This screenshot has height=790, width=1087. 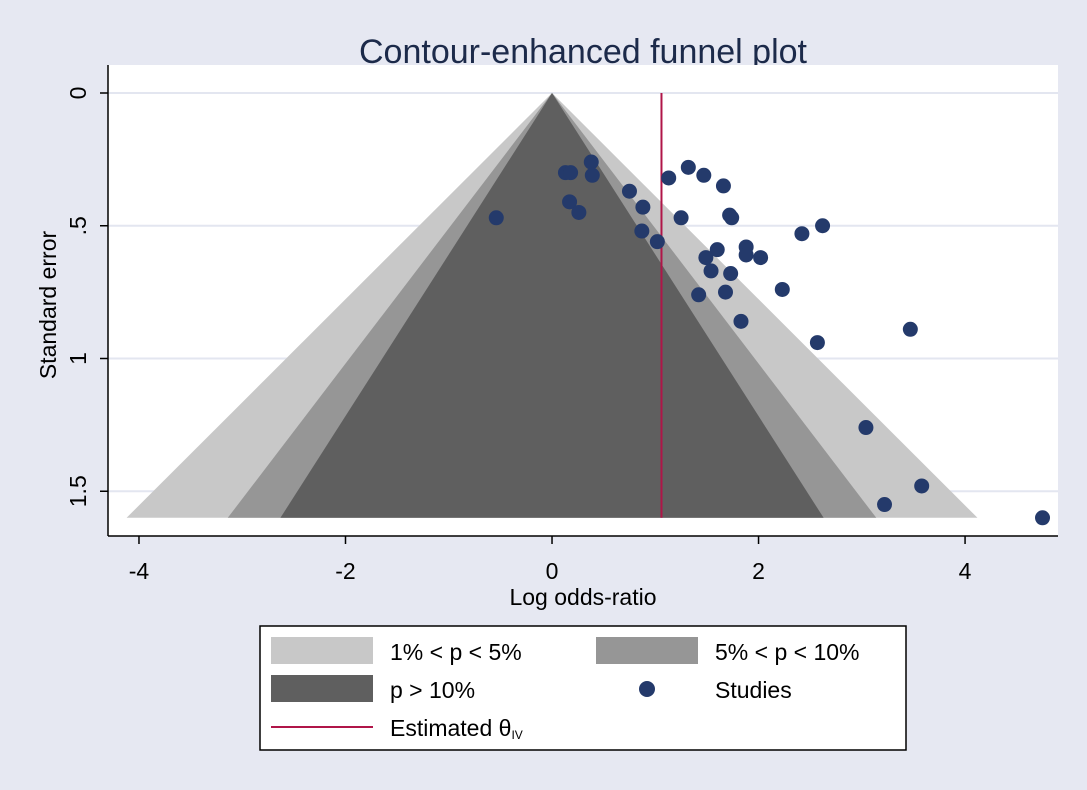 What do you see at coordinates (965, 571) in the screenshot?
I see `x-tick-label-4: 4` at bounding box center [965, 571].